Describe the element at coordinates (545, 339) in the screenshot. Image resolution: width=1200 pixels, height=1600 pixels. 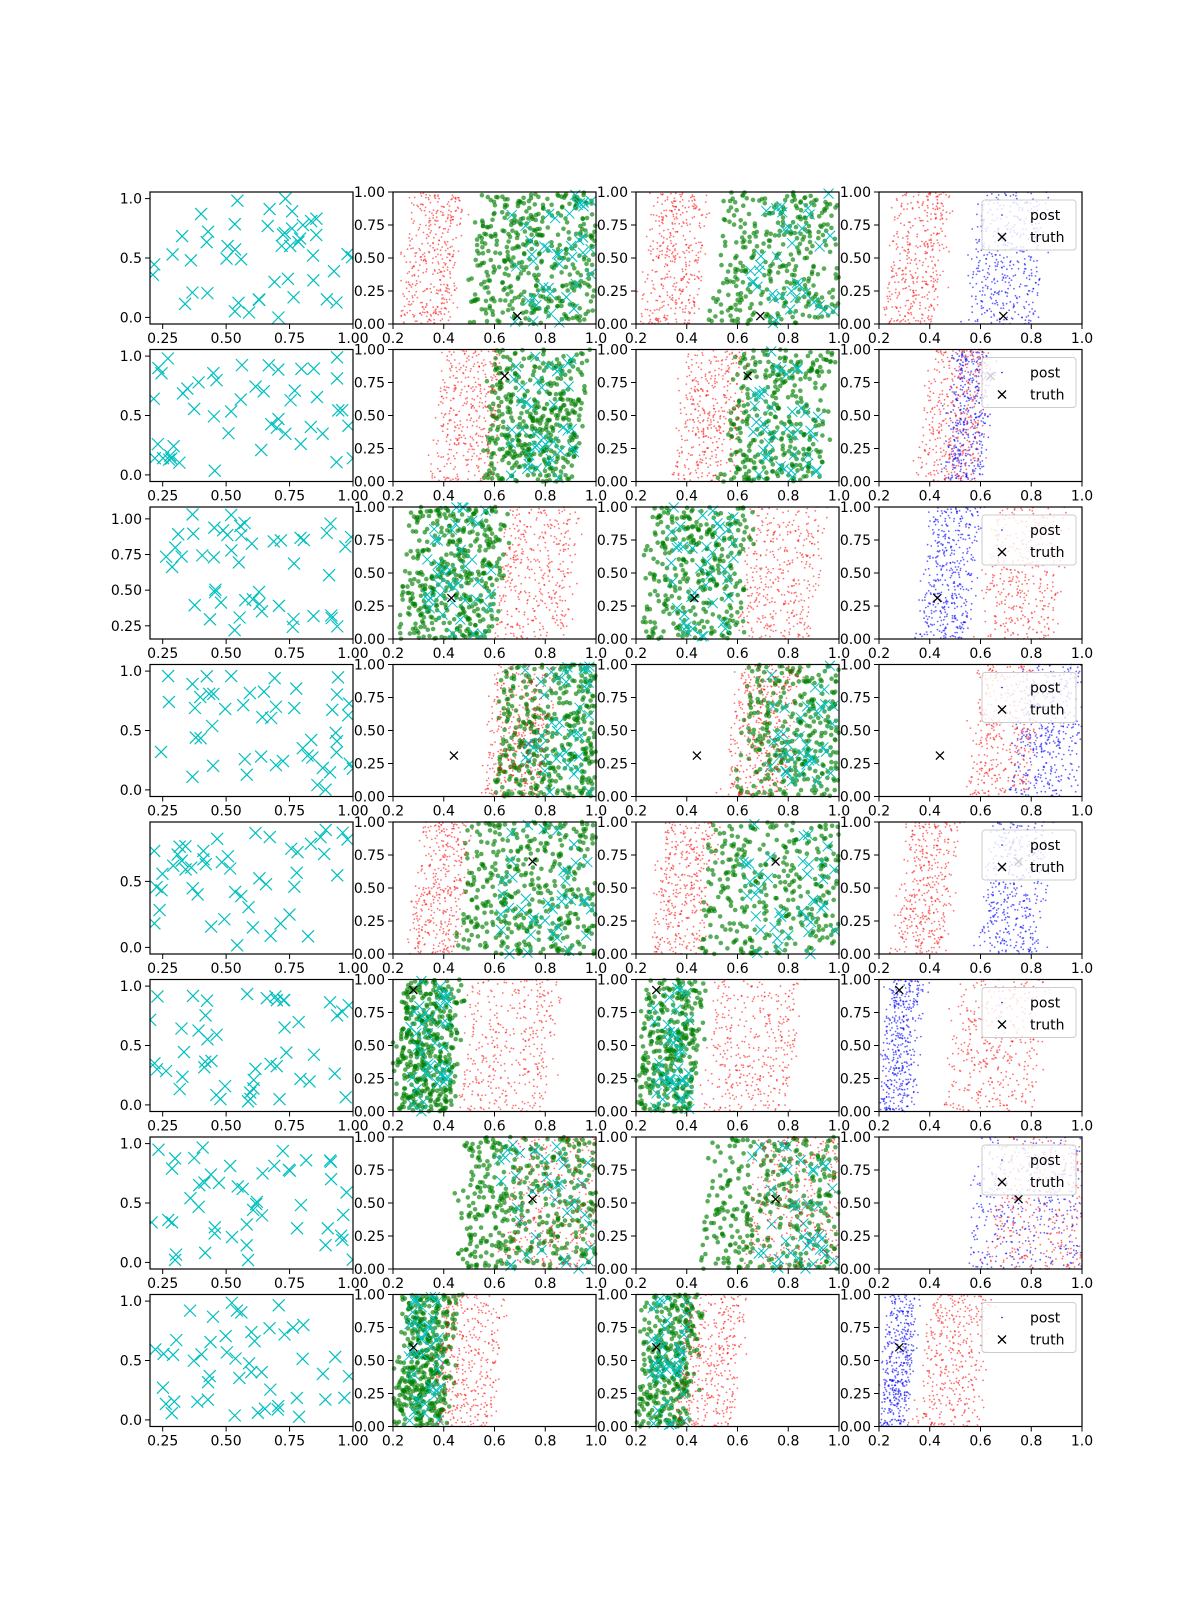
I see `x-tick-label: 0.8` at that location.